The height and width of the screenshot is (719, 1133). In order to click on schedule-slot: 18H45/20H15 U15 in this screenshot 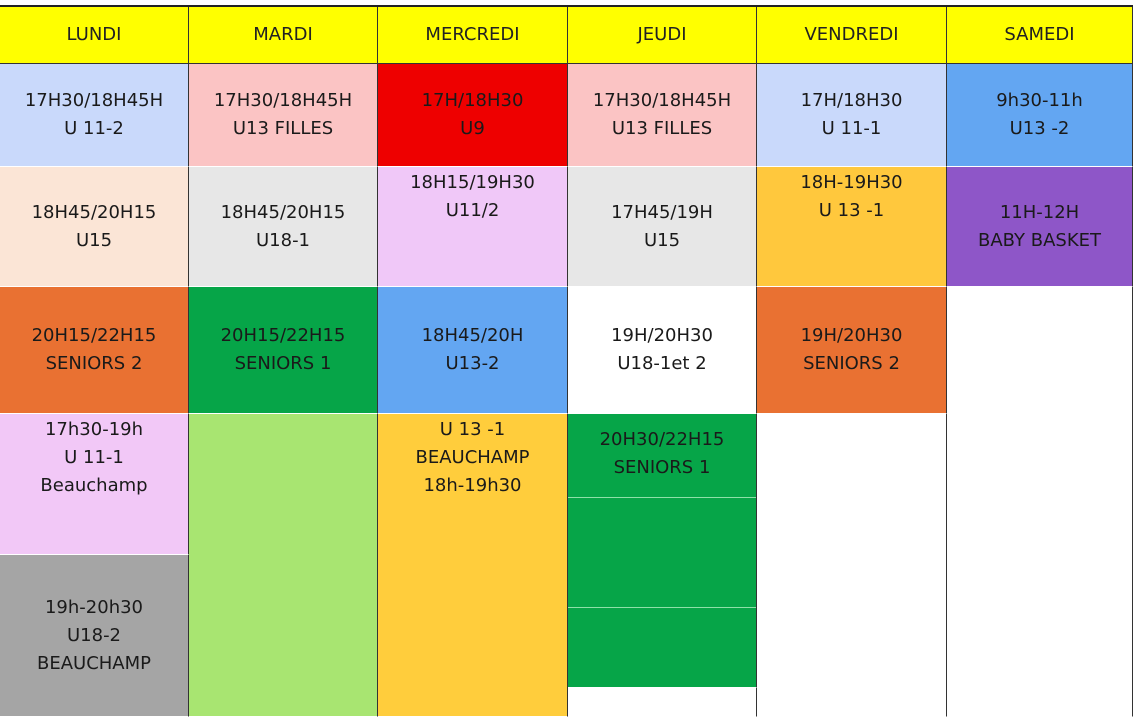, I will do `click(94, 227)`.